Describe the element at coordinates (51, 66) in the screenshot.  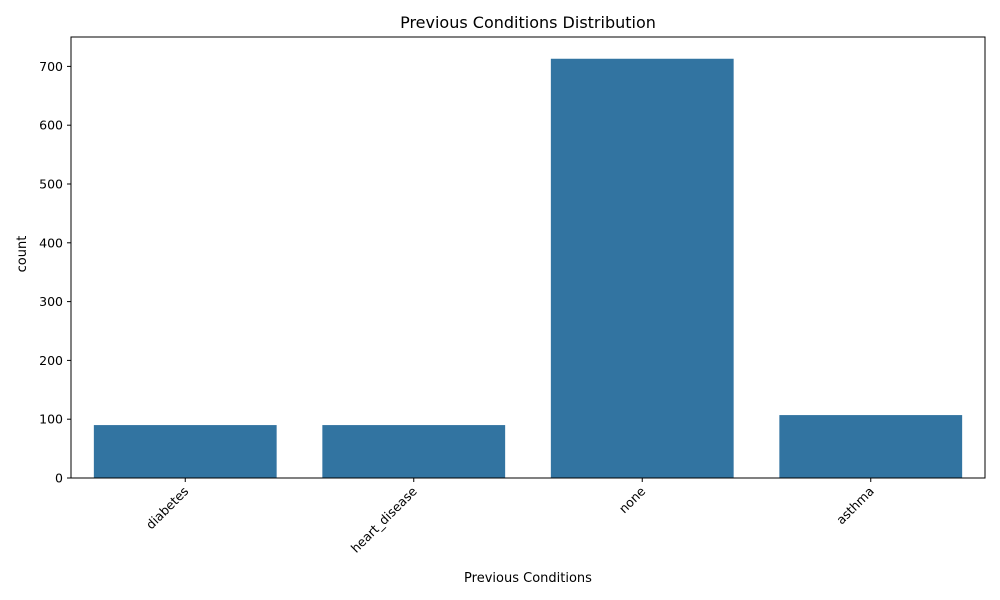
I see `y-tick-label: 700` at that location.